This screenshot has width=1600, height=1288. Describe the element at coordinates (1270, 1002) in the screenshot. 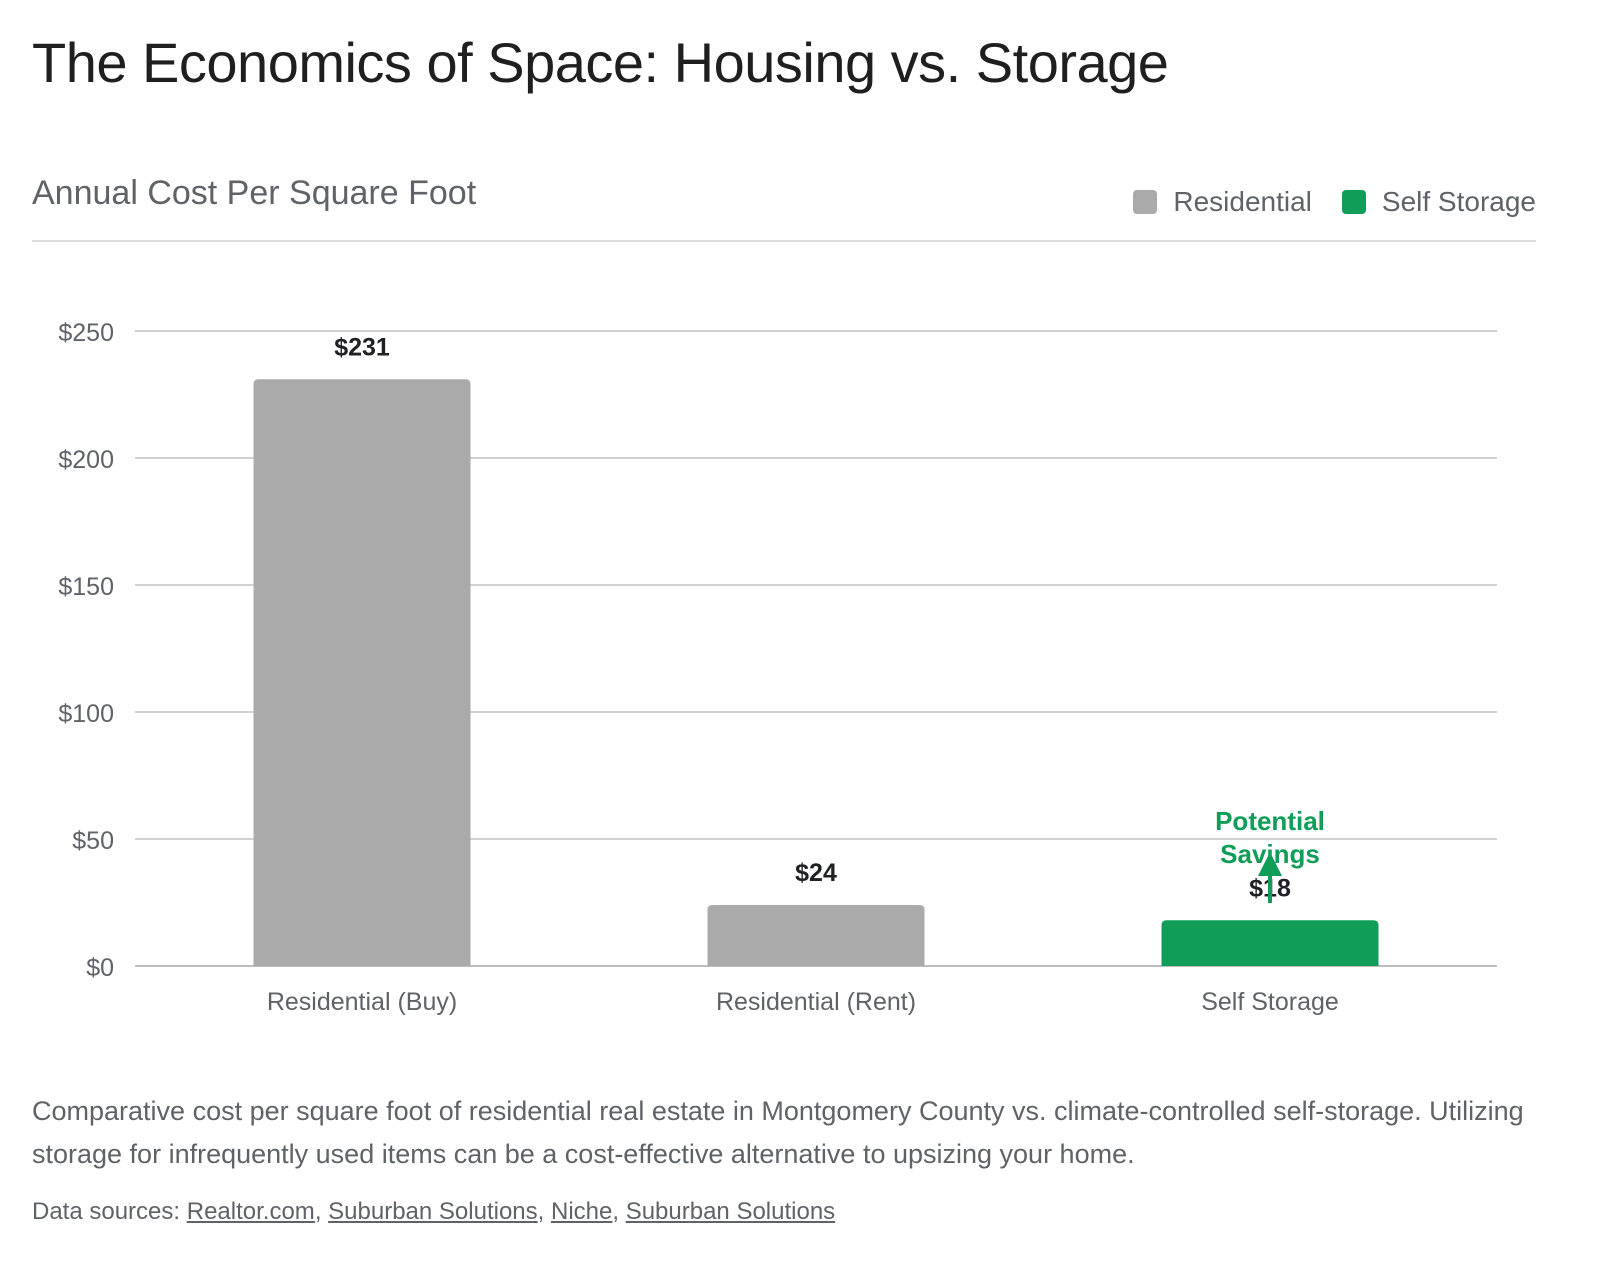

I see `x-tick-label: Self Storage` at that location.